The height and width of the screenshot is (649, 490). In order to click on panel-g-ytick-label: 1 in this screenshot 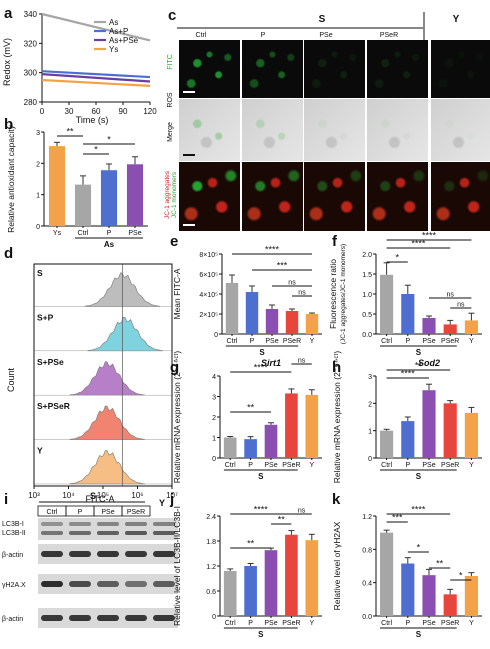, I will do `click(214, 439)`.